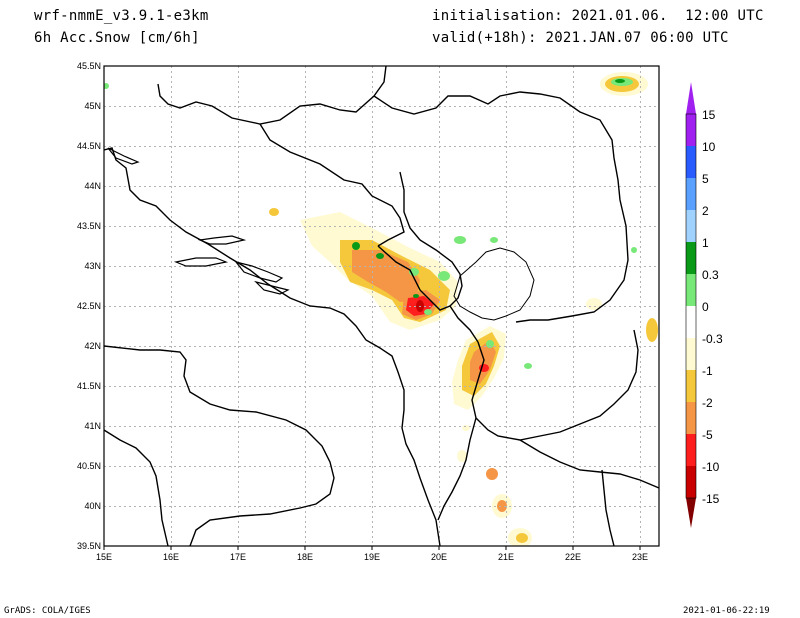 The width and height of the screenshot is (800, 618). What do you see at coordinates (707, 371) in the screenshot?
I see `colorbar-label: -1` at bounding box center [707, 371].